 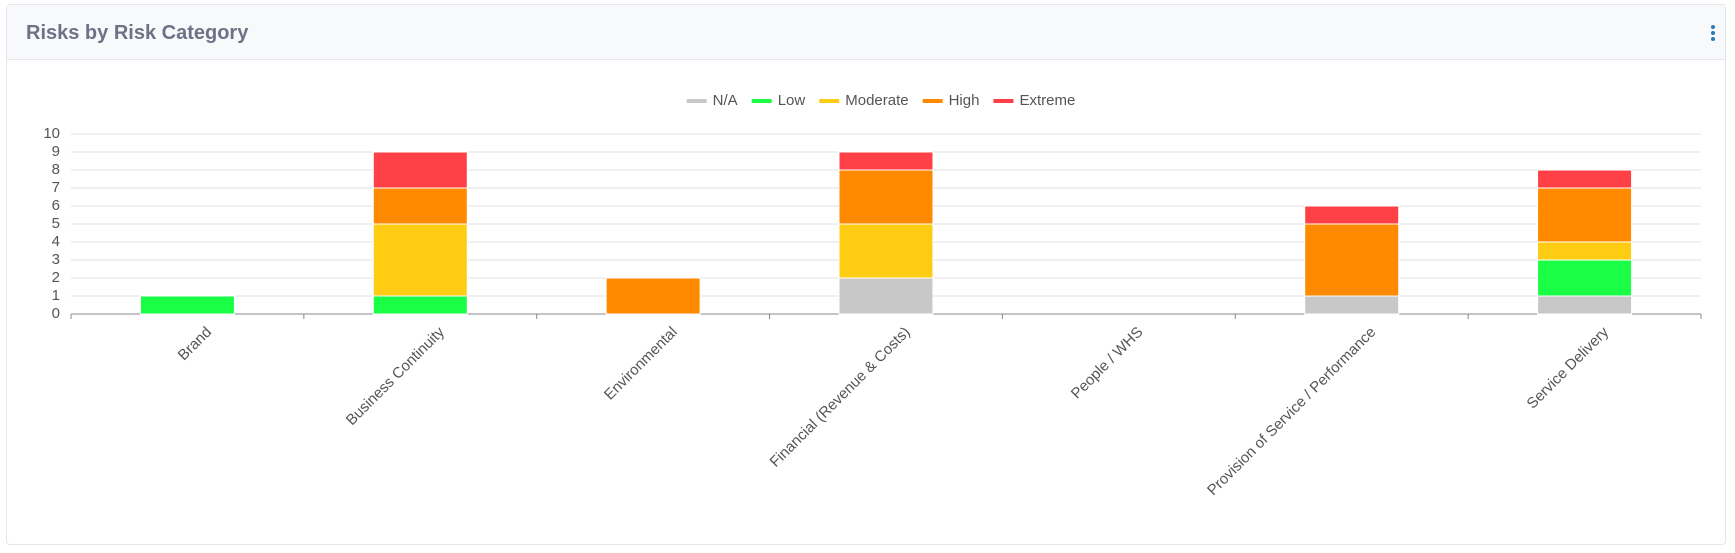 I want to click on x-tick-label: People / WHS, so click(x=1107, y=363).